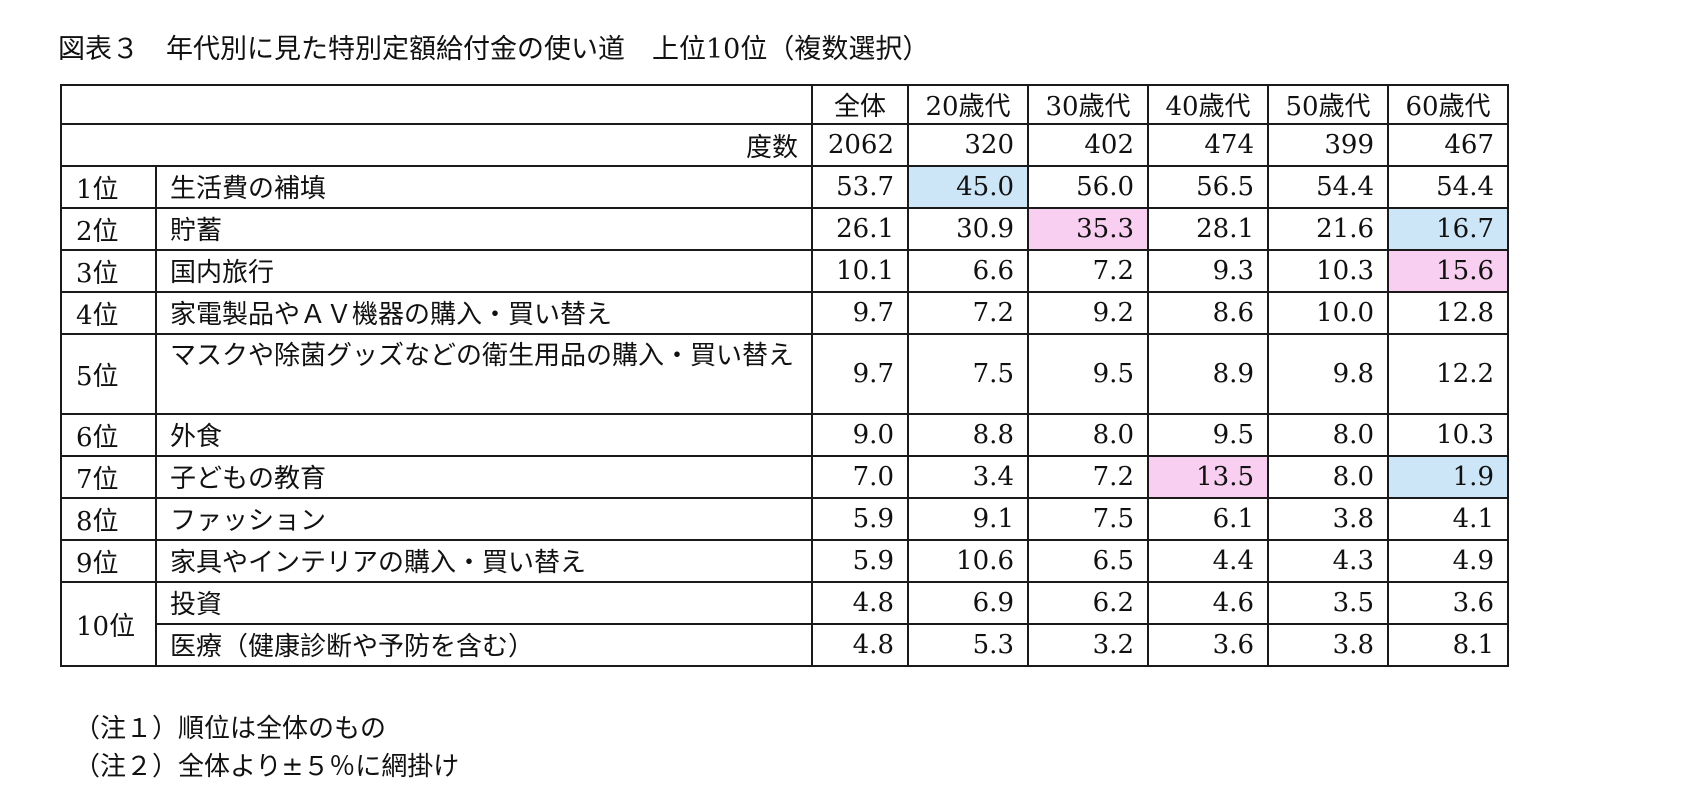 This screenshot has height=808, width=1702. What do you see at coordinates (1208, 477) in the screenshot?
I see `value-cell-highlight-pink: 13.5` at bounding box center [1208, 477].